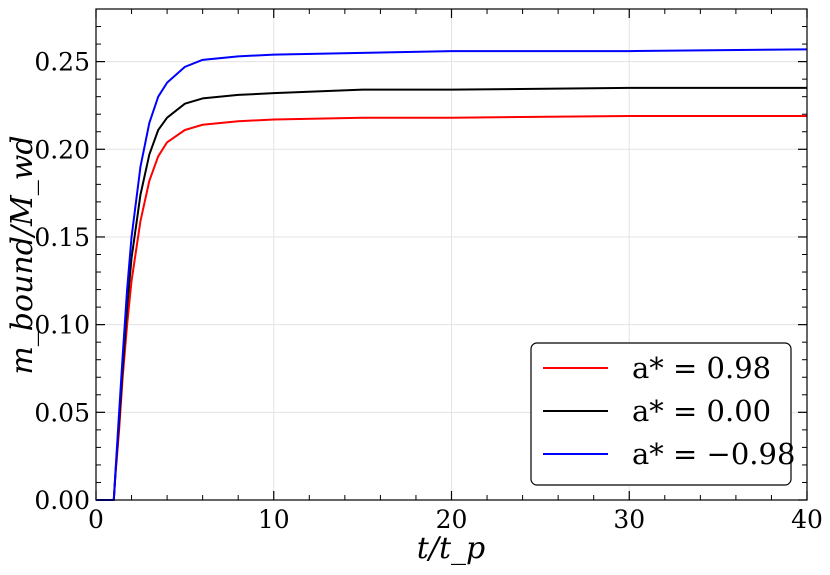 This screenshot has width=830, height=575. I want to click on x-tick-label: 40, so click(807, 519).